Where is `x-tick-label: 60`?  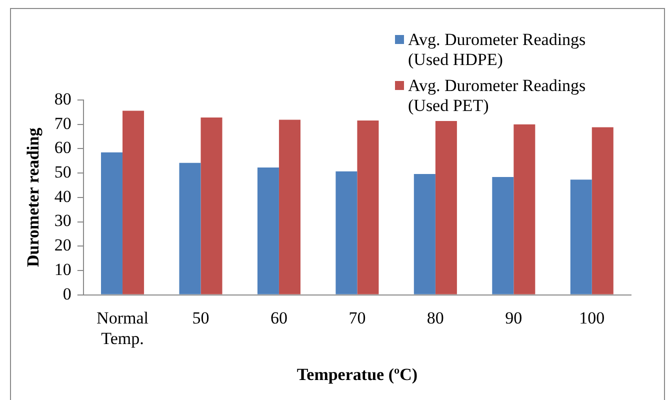 x-tick-label: 60 is located at coordinates (279, 318).